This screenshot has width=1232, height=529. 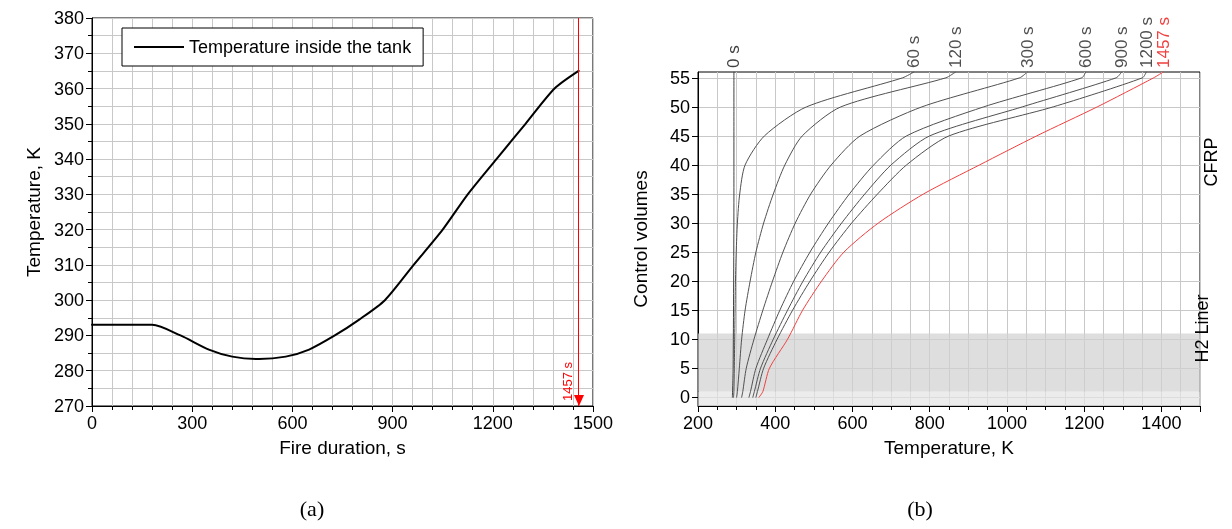 I want to click on x-tick-label: 1000, so click(x=1006, y=423).